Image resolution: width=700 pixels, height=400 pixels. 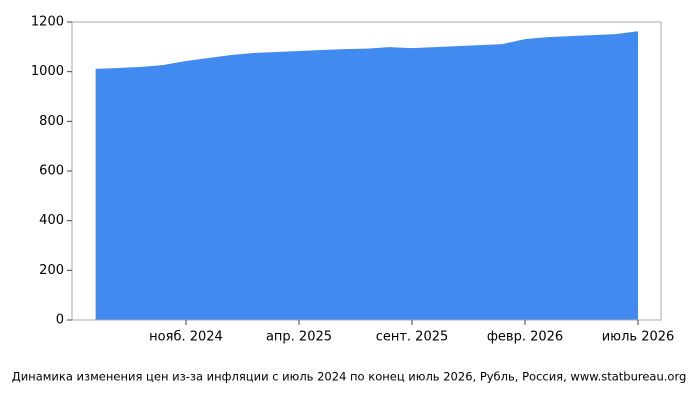 I want to click on y-tick-label: 400, so click(x=51, y=220).